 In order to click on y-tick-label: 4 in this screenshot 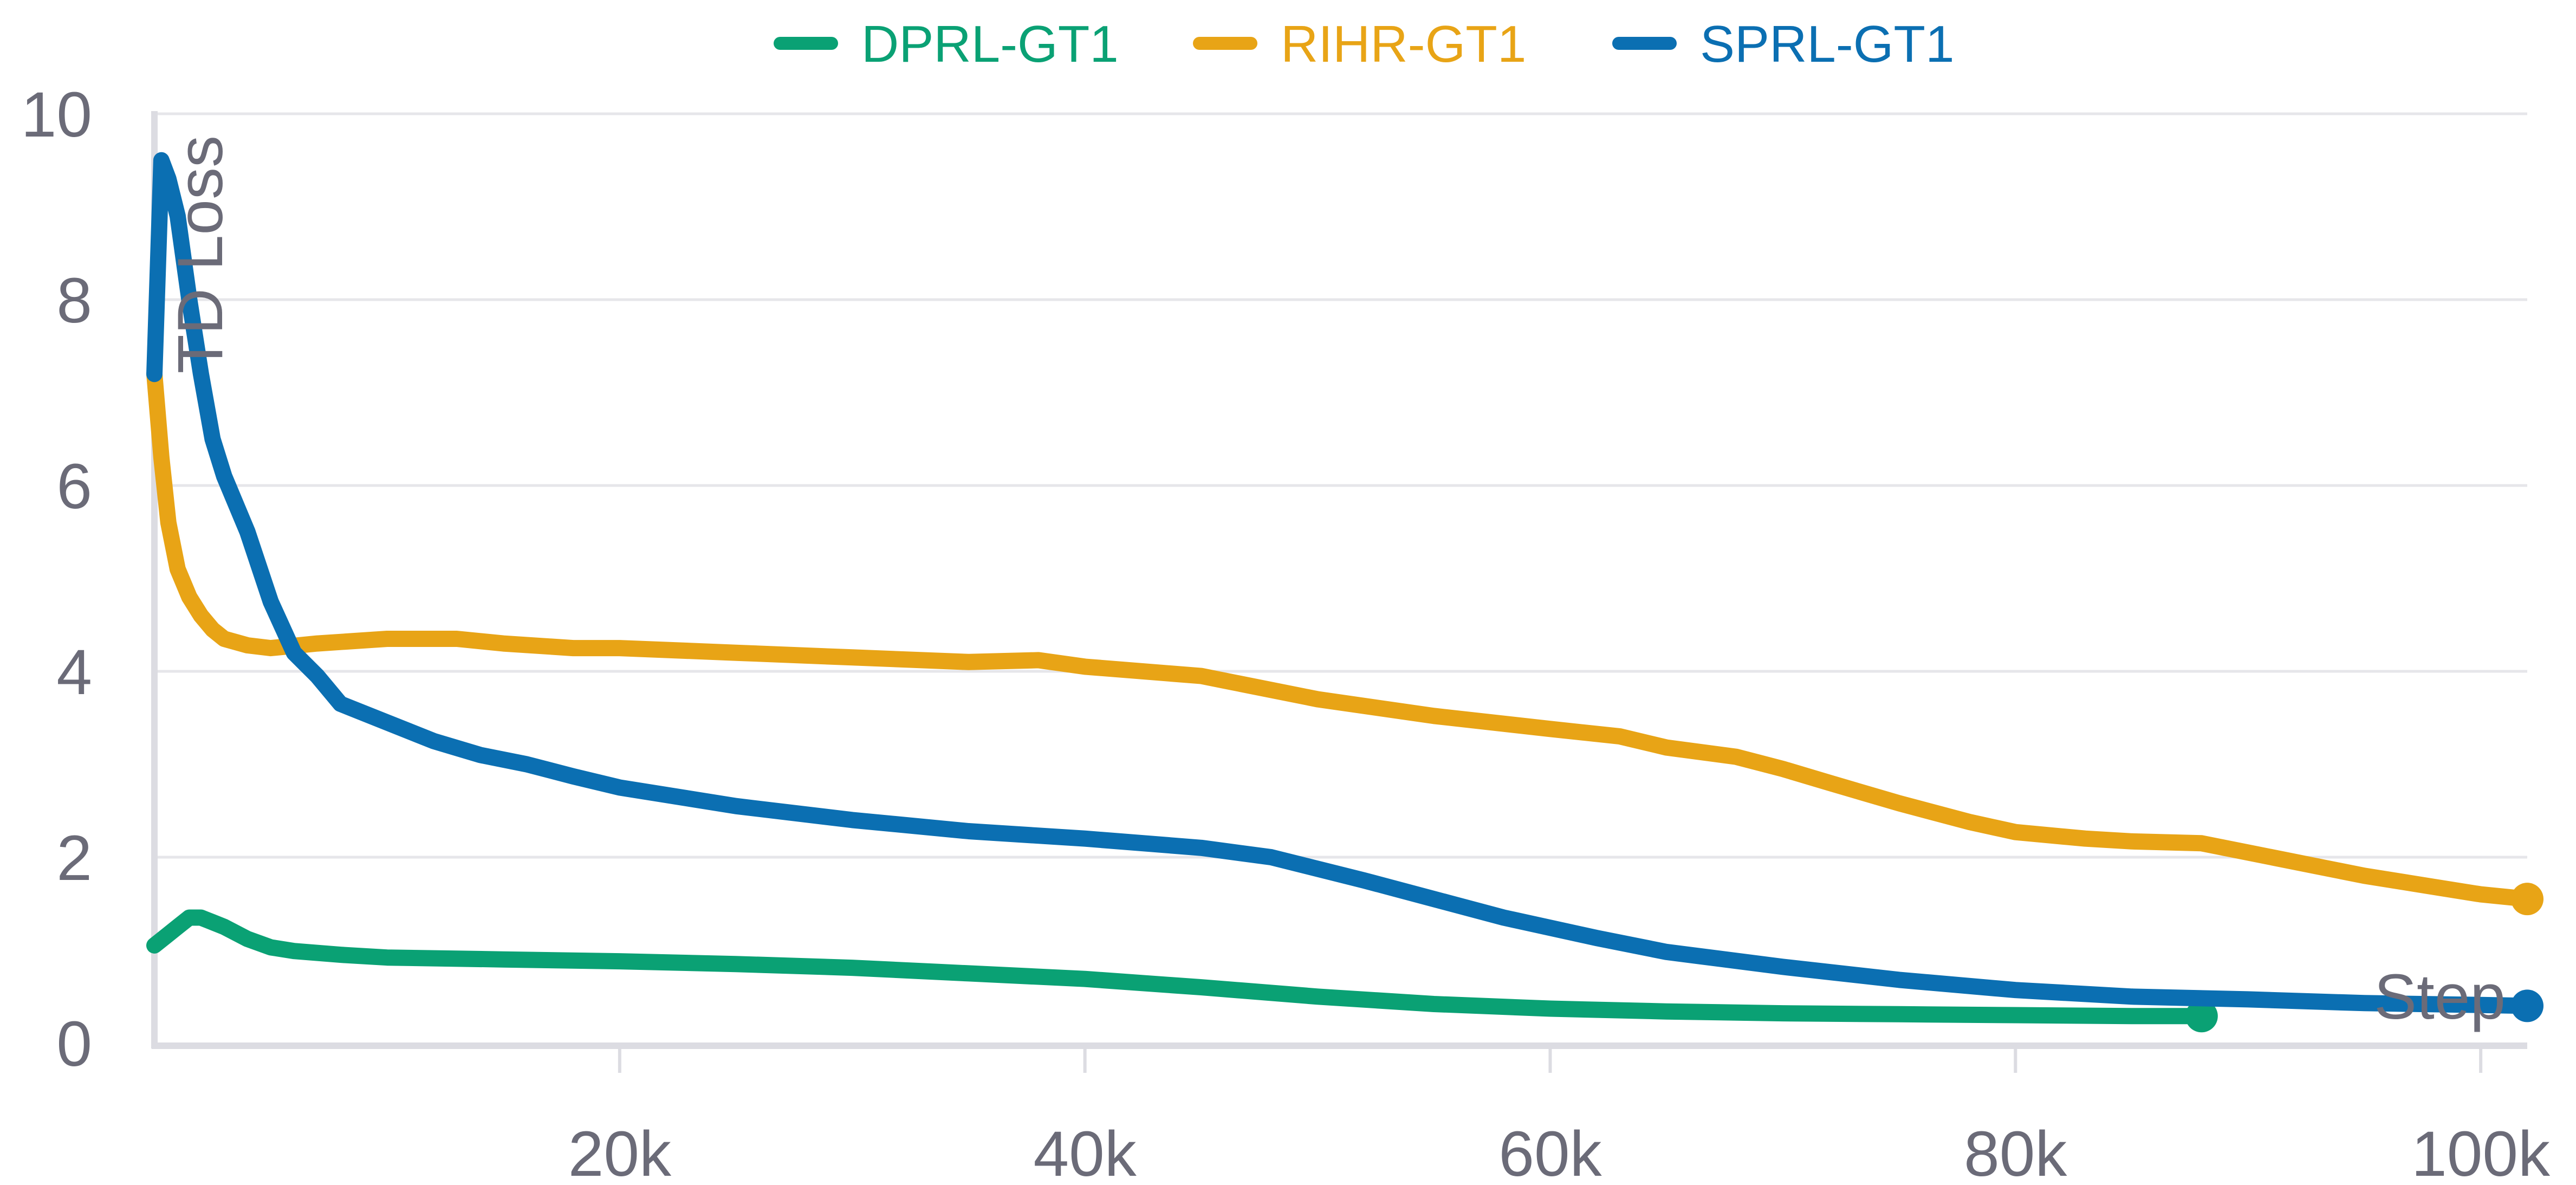, I will do `click(74, 672)`.